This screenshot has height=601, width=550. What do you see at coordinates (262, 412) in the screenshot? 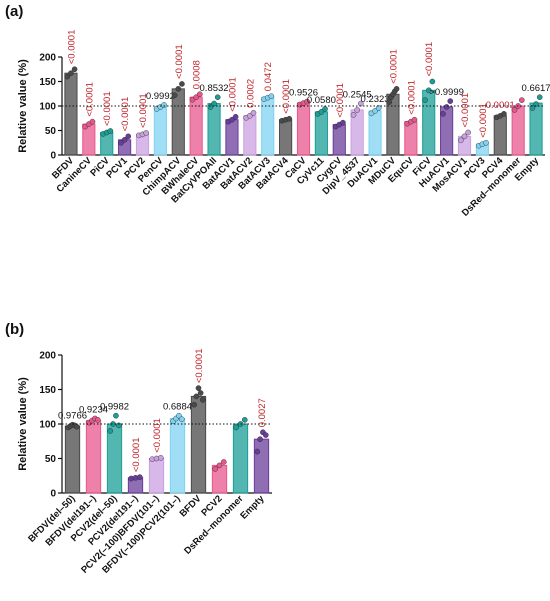
I see `p-value: 0.0027` at bounding box center [262, 412].